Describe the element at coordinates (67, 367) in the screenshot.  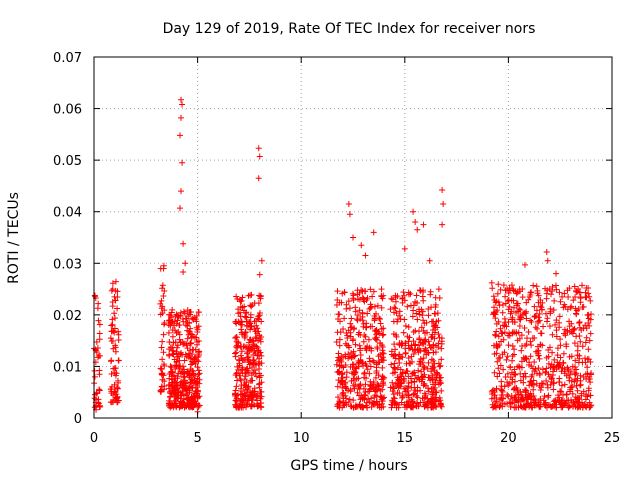
I see `y-tick-label: 0.01` at that location.